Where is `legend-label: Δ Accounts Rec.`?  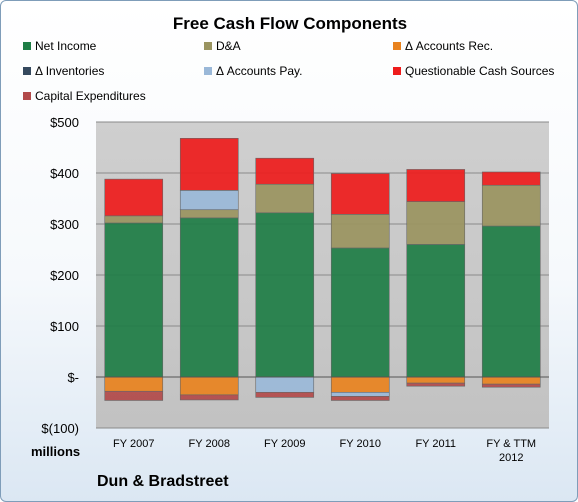
legend-label: Δ Accounts Rec. is located at coordinates (449, 46).